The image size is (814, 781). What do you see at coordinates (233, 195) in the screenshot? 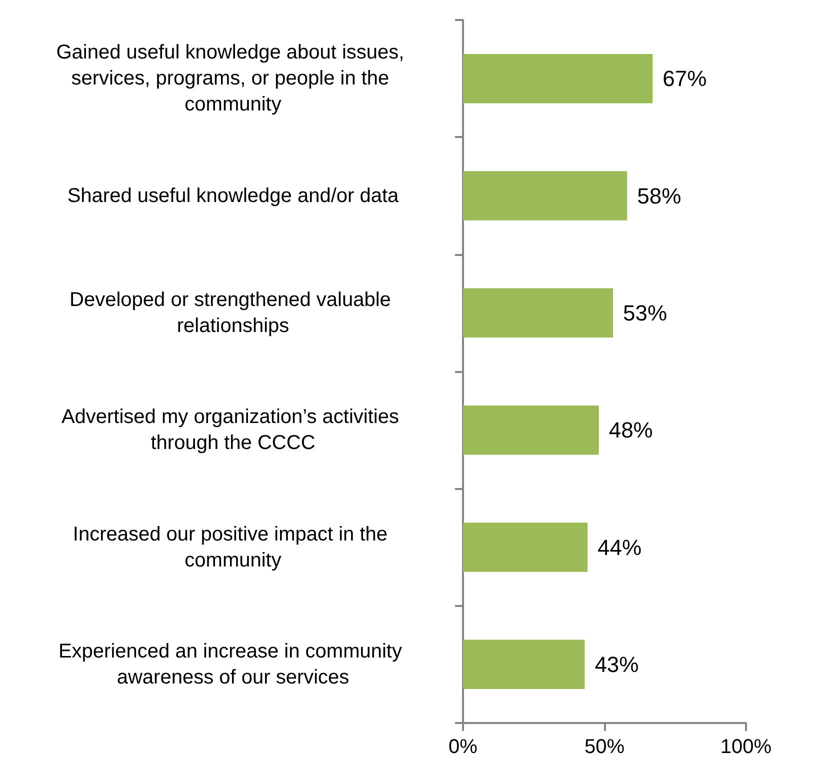
I see `y-tick-label: Shared useful knowledge and/or data` at bounding box center [233, 195].